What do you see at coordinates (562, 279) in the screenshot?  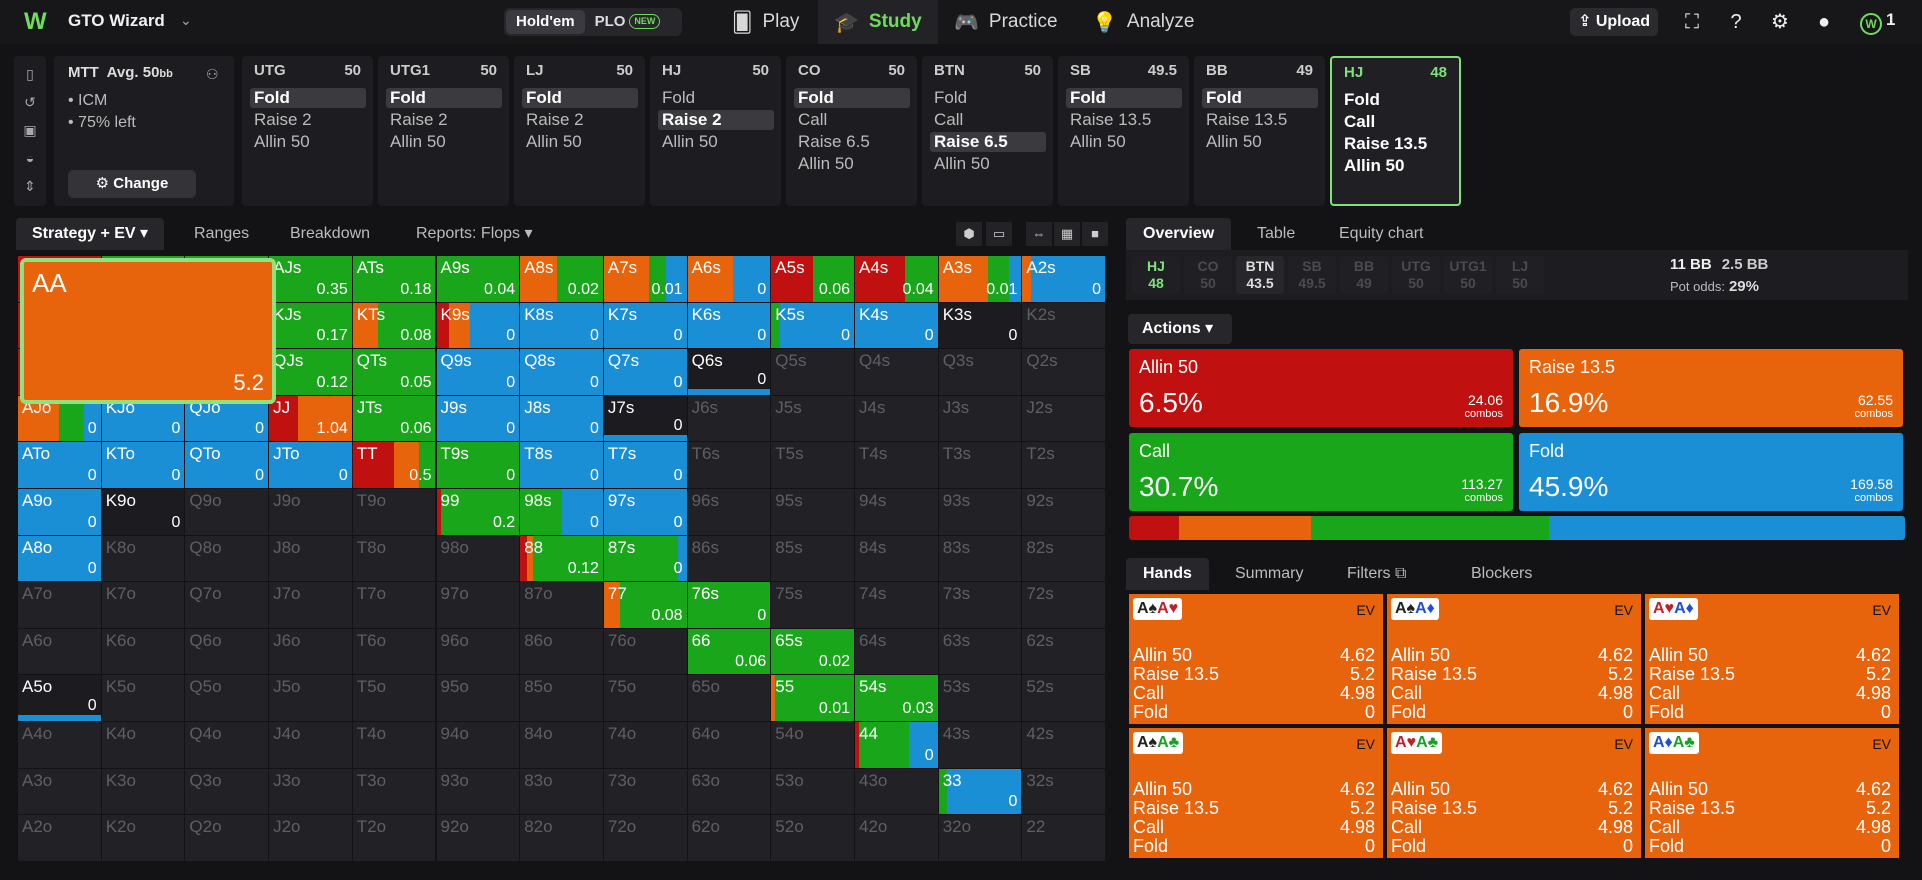 I see `hand-cell: A8s 0.02` at bounding box center [562, 279].